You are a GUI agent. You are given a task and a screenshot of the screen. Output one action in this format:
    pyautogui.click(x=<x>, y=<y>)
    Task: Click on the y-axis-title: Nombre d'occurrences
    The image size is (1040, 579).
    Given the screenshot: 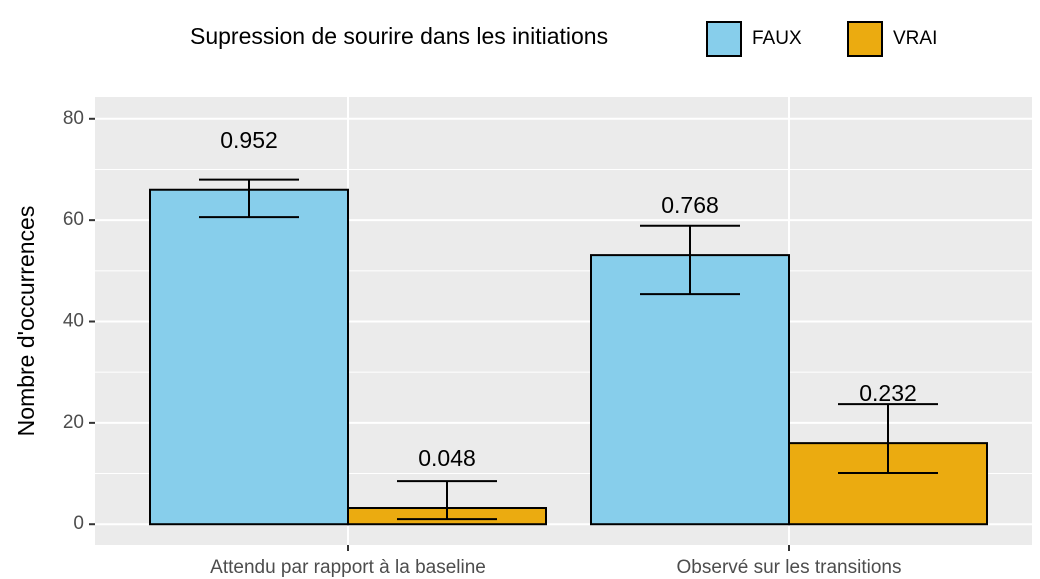 What is the action you would take?
    pyautogui.click(x=26, y=321)
    